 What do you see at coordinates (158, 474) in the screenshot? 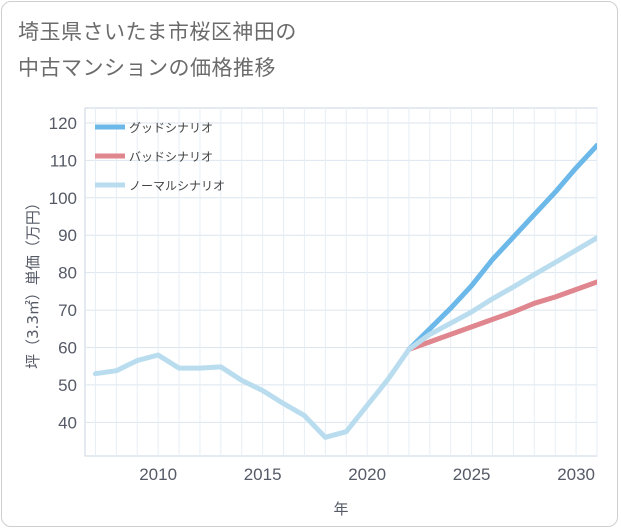
I see `x-tick-label: 2010` at bounding box center [158, 474].